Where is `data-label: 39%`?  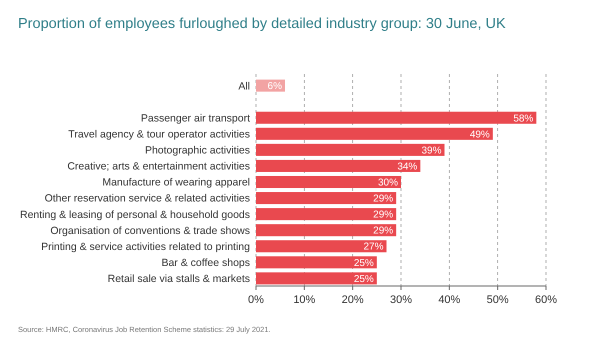 data-label: 39% is located at coordinates (431, 150).